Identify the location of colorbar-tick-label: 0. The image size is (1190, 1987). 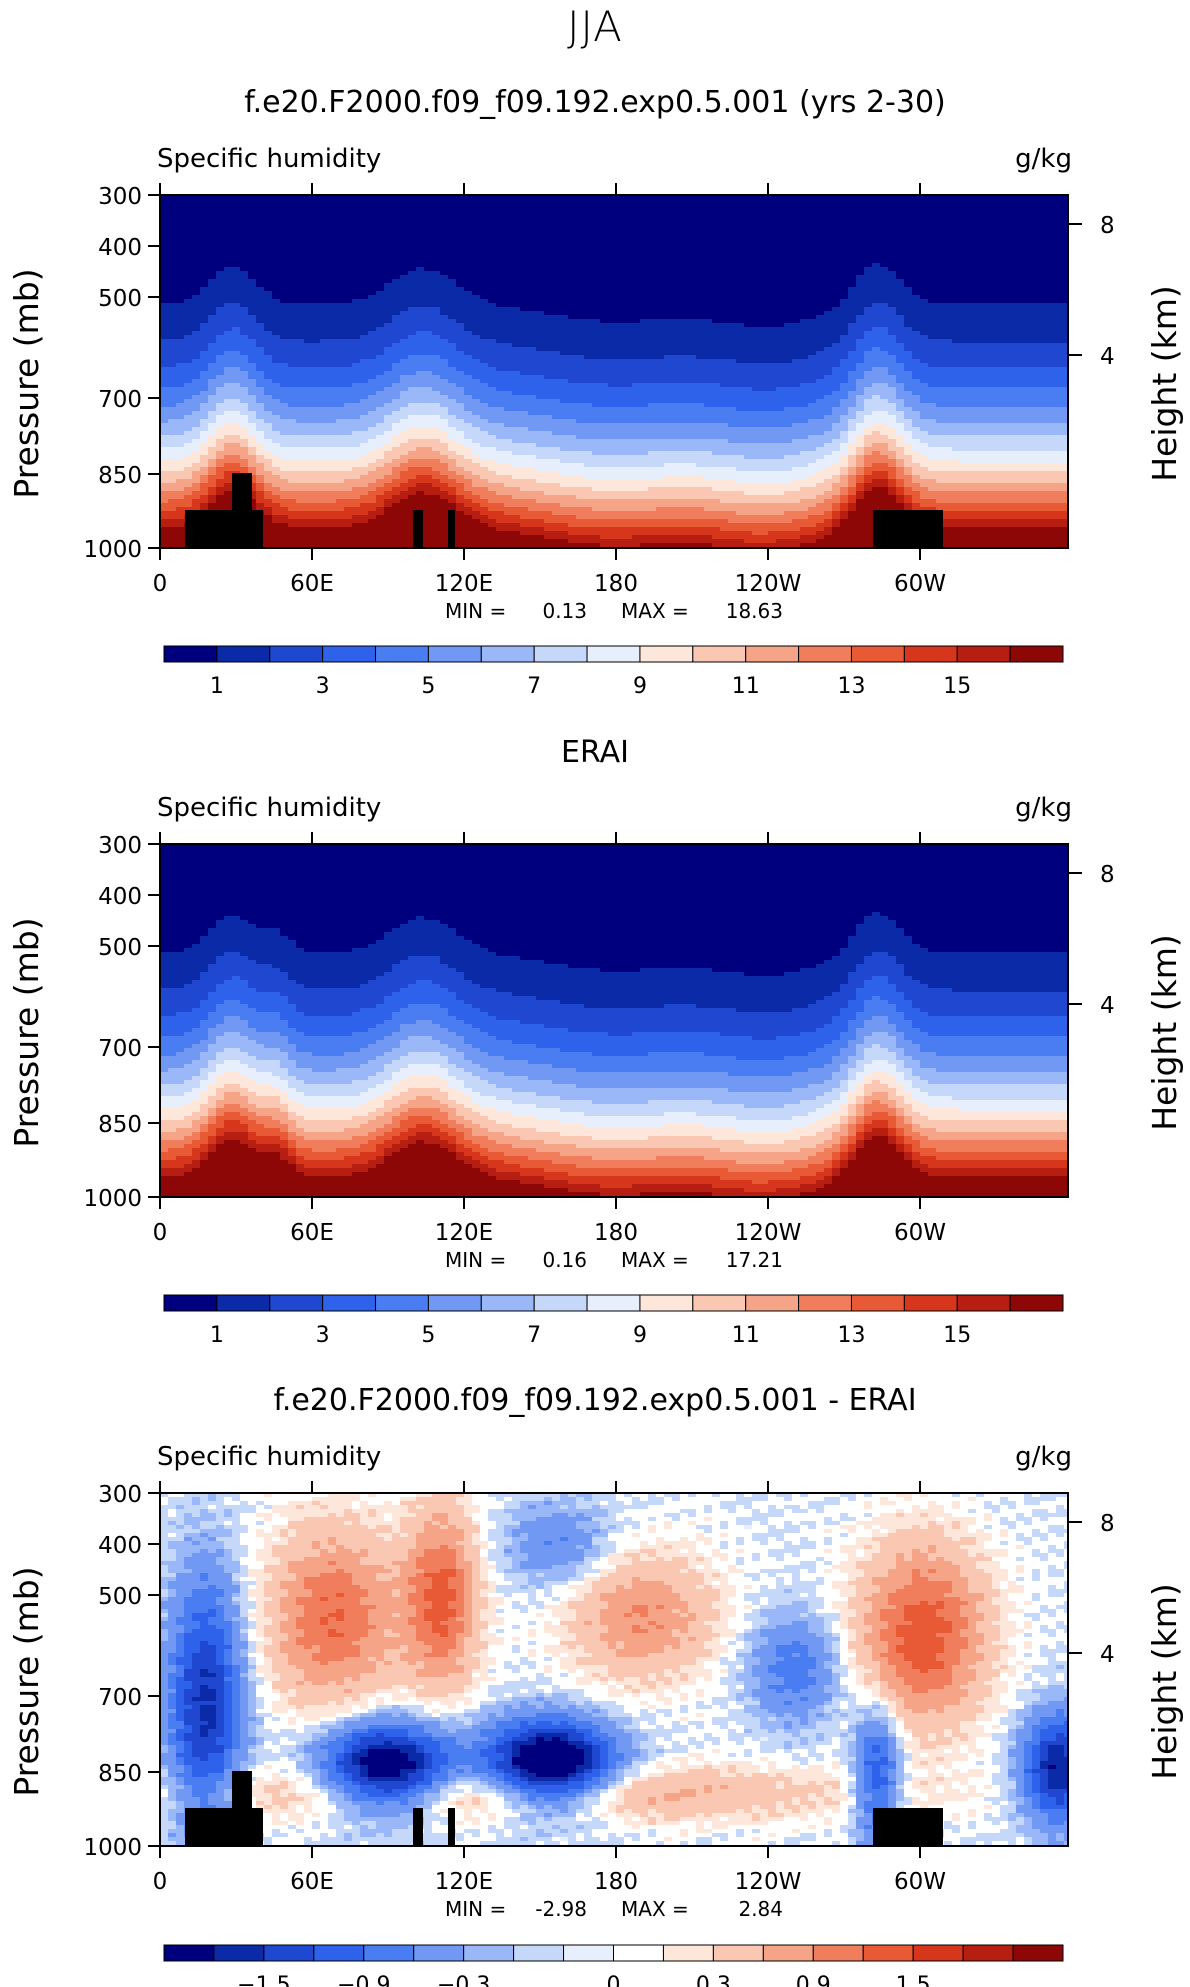
(614, 1980).